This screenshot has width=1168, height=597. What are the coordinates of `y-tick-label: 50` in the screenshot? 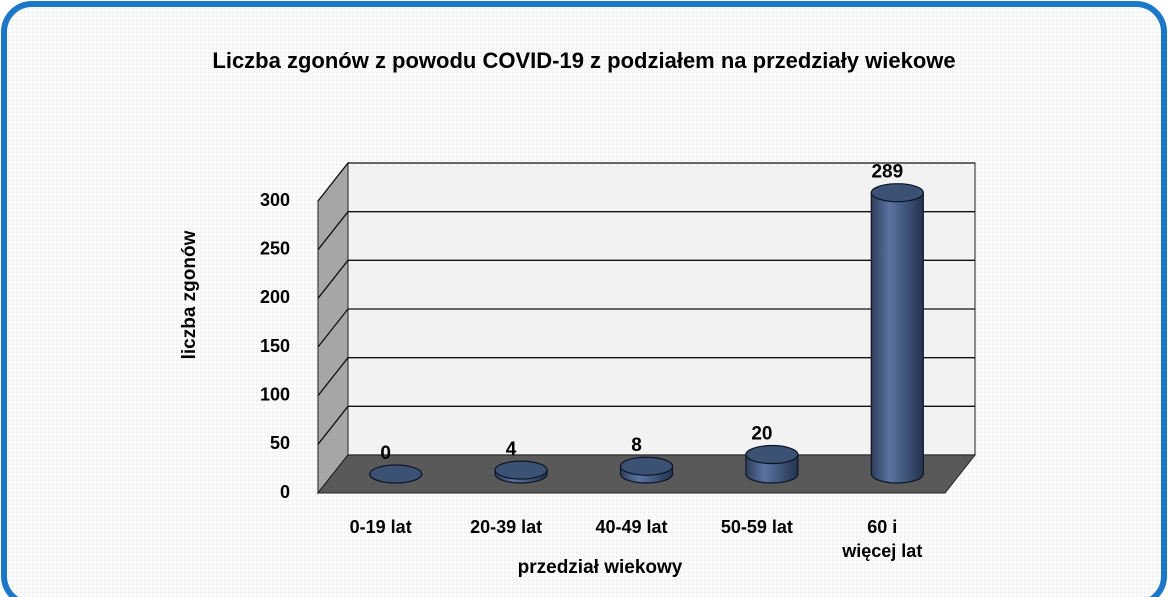 It's located at (280, 443).